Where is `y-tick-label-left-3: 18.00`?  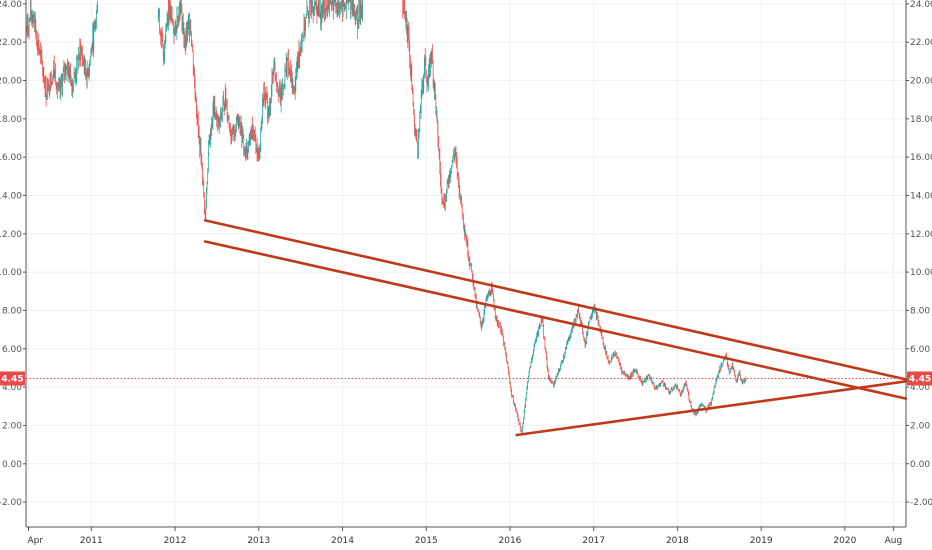
y-tick-label-left-3: 18.00 is located at coordinates (11, 120).